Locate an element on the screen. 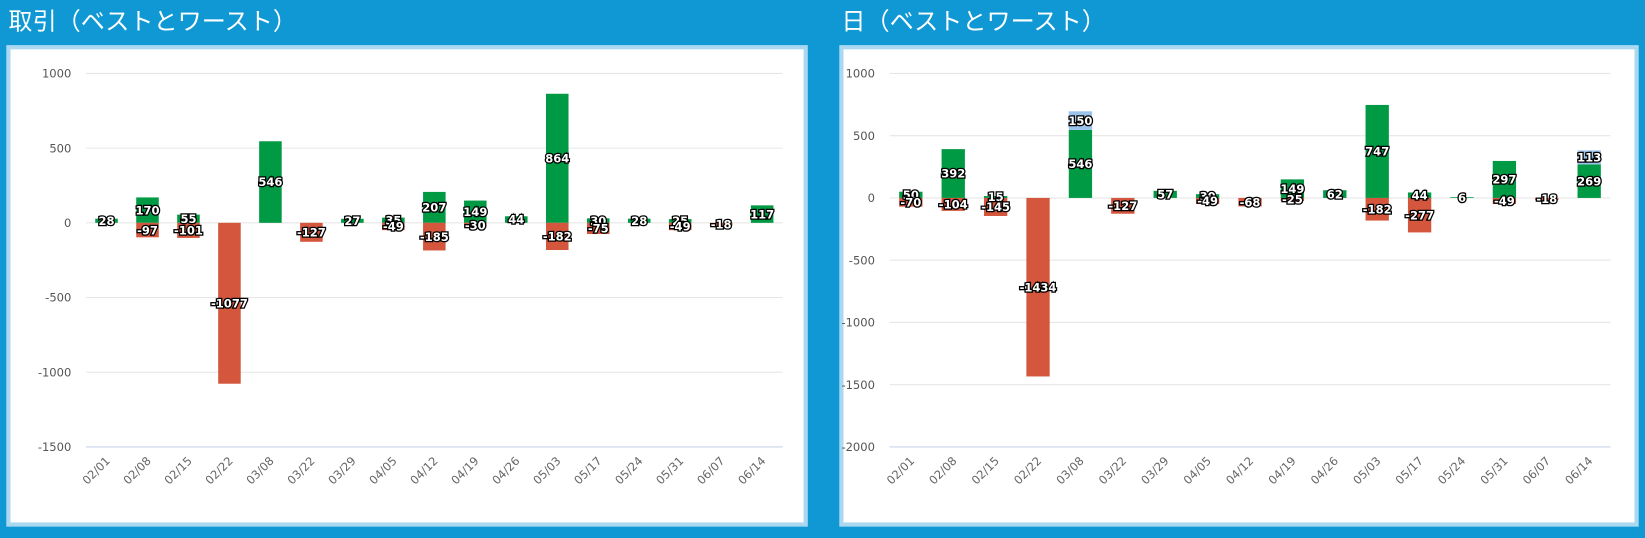  data-label: 117 is located at coordinates (762, 214).